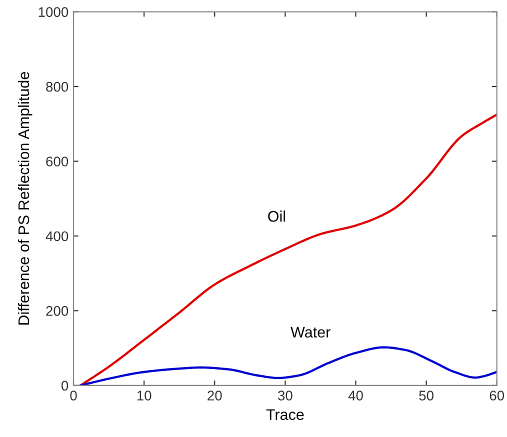 The image size is (507, 437). Describe the element at coordinates (57, 87) in the screenshot. I see `y-tick-label: 800` at that location.